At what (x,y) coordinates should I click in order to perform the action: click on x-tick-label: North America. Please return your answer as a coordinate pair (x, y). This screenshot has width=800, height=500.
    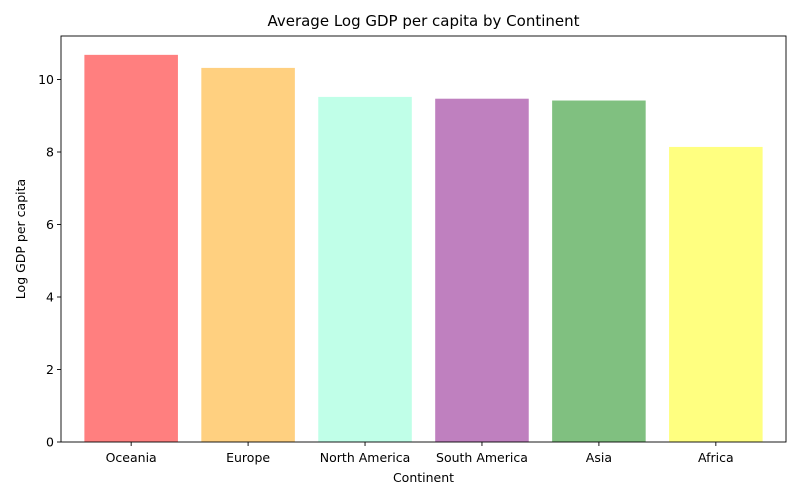
    Looking at the image, I should click on (365, 457).